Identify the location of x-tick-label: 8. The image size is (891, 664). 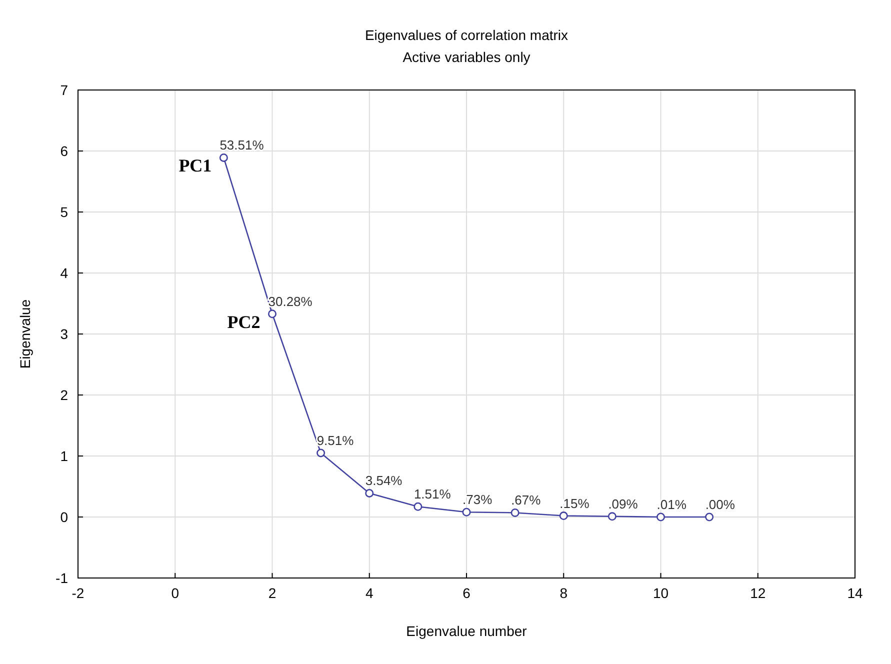
(564, 593).